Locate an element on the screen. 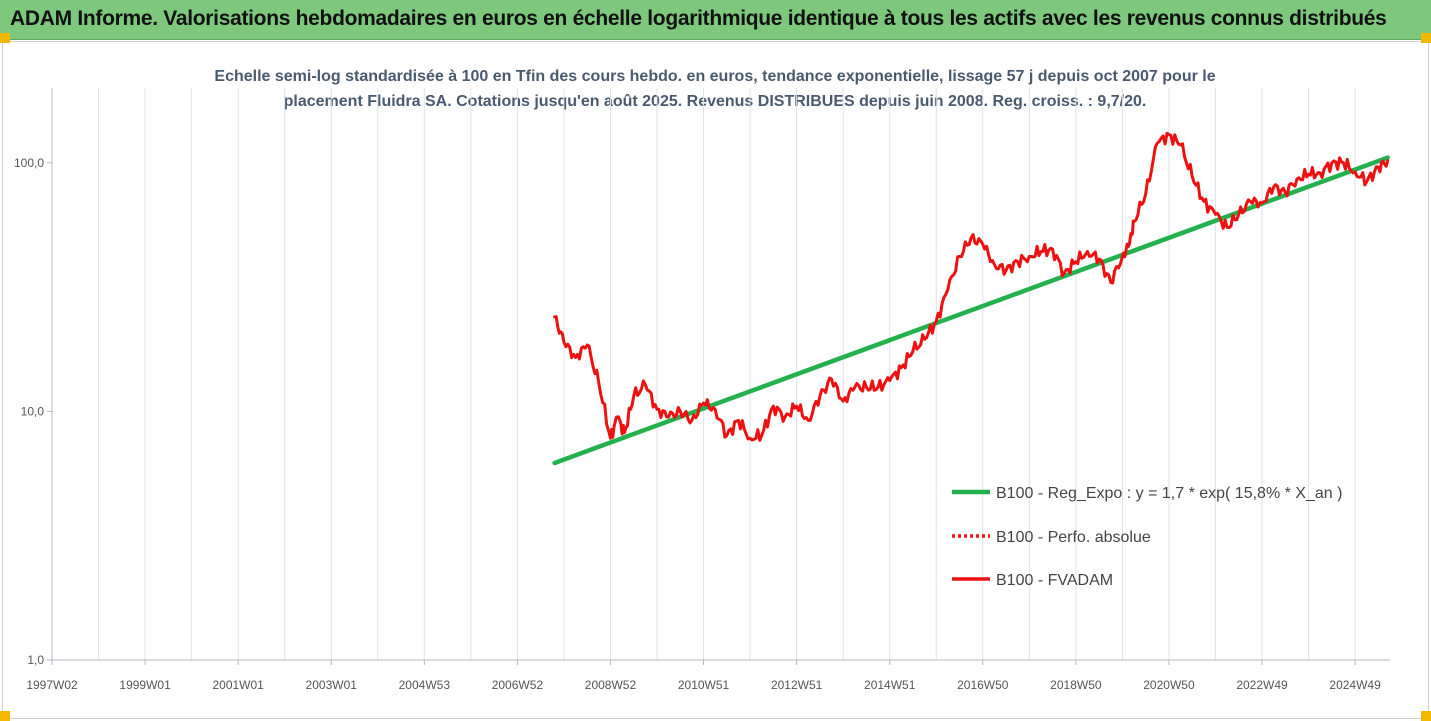  x-tick-label: 2004W53 is located at coordinates (425, 685).